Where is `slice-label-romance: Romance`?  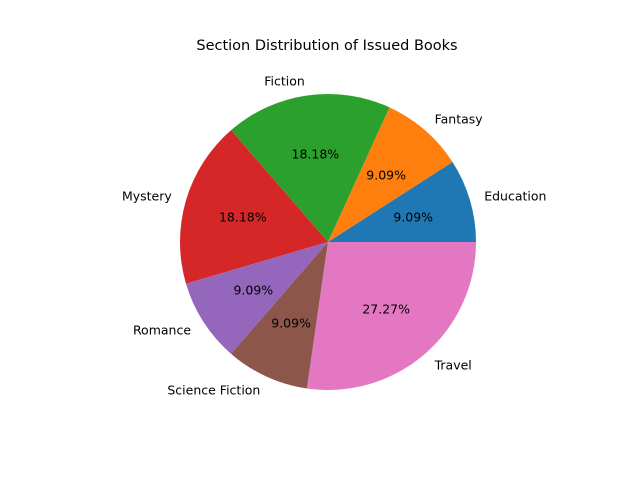
slice-label-romance: Romance is located at coordinates (162, 330).